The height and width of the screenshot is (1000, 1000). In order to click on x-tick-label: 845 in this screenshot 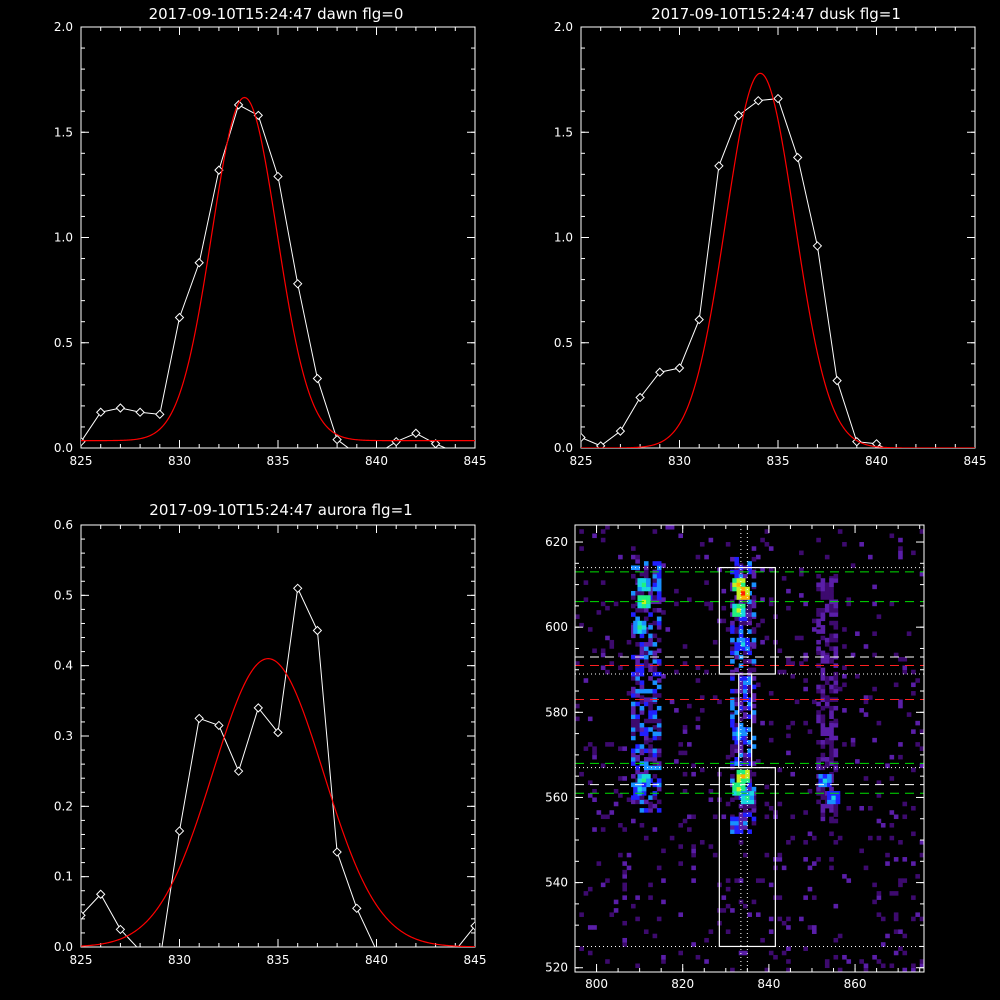, I will do `click(475, 960)`.